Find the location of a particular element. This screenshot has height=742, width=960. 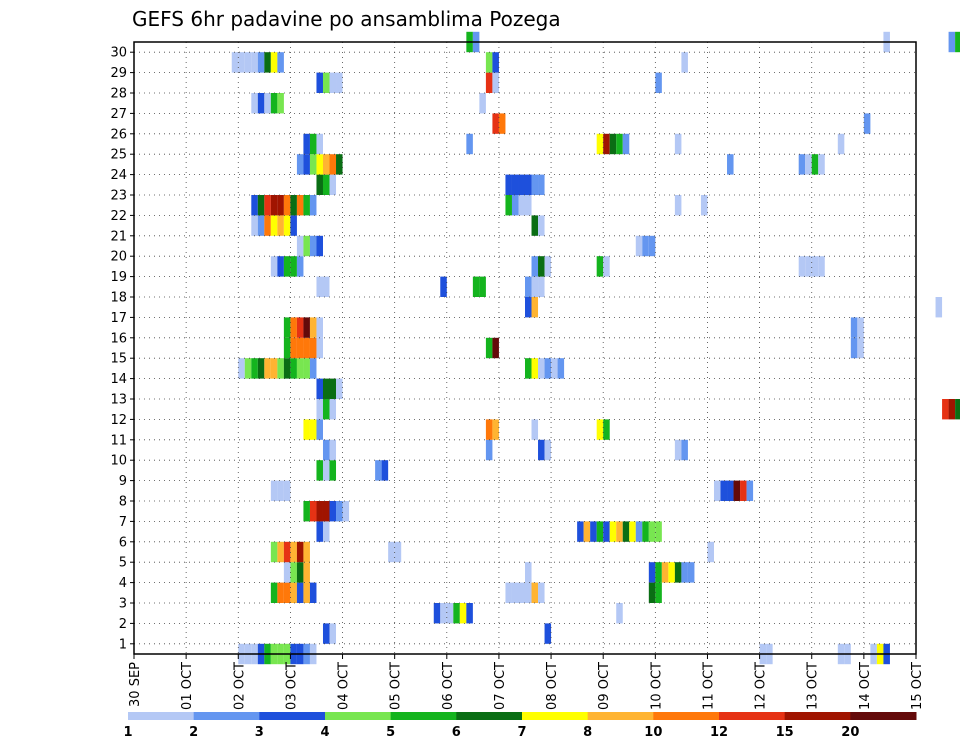

y-tick-label: 29 is located at coordinates (118, 73).